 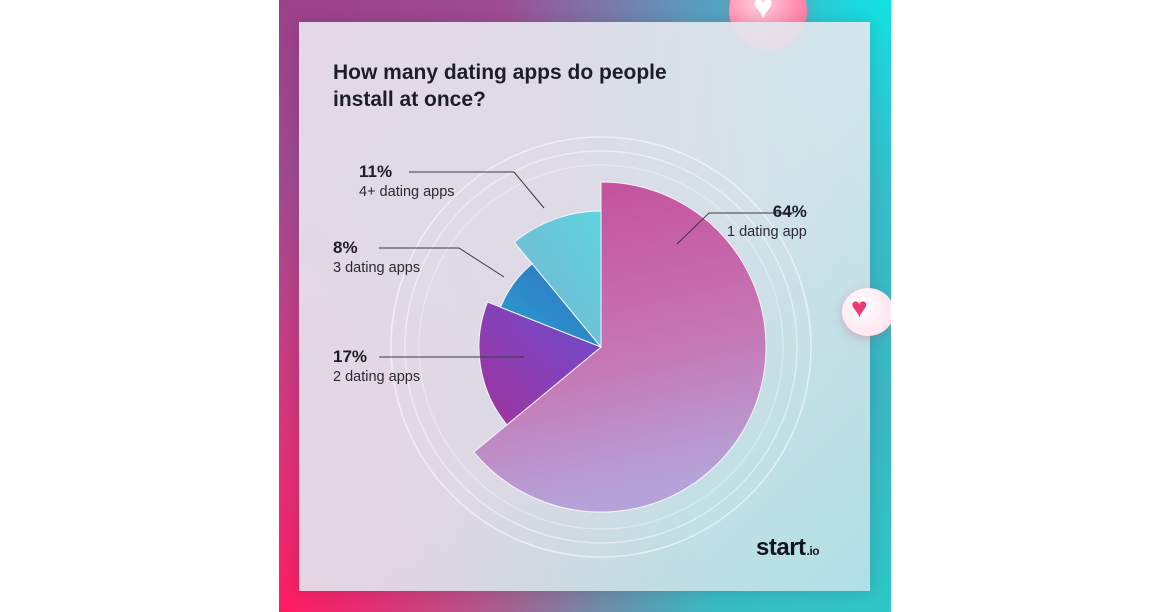 I want to click on leader-3-apps, so click(x=442, y=262).